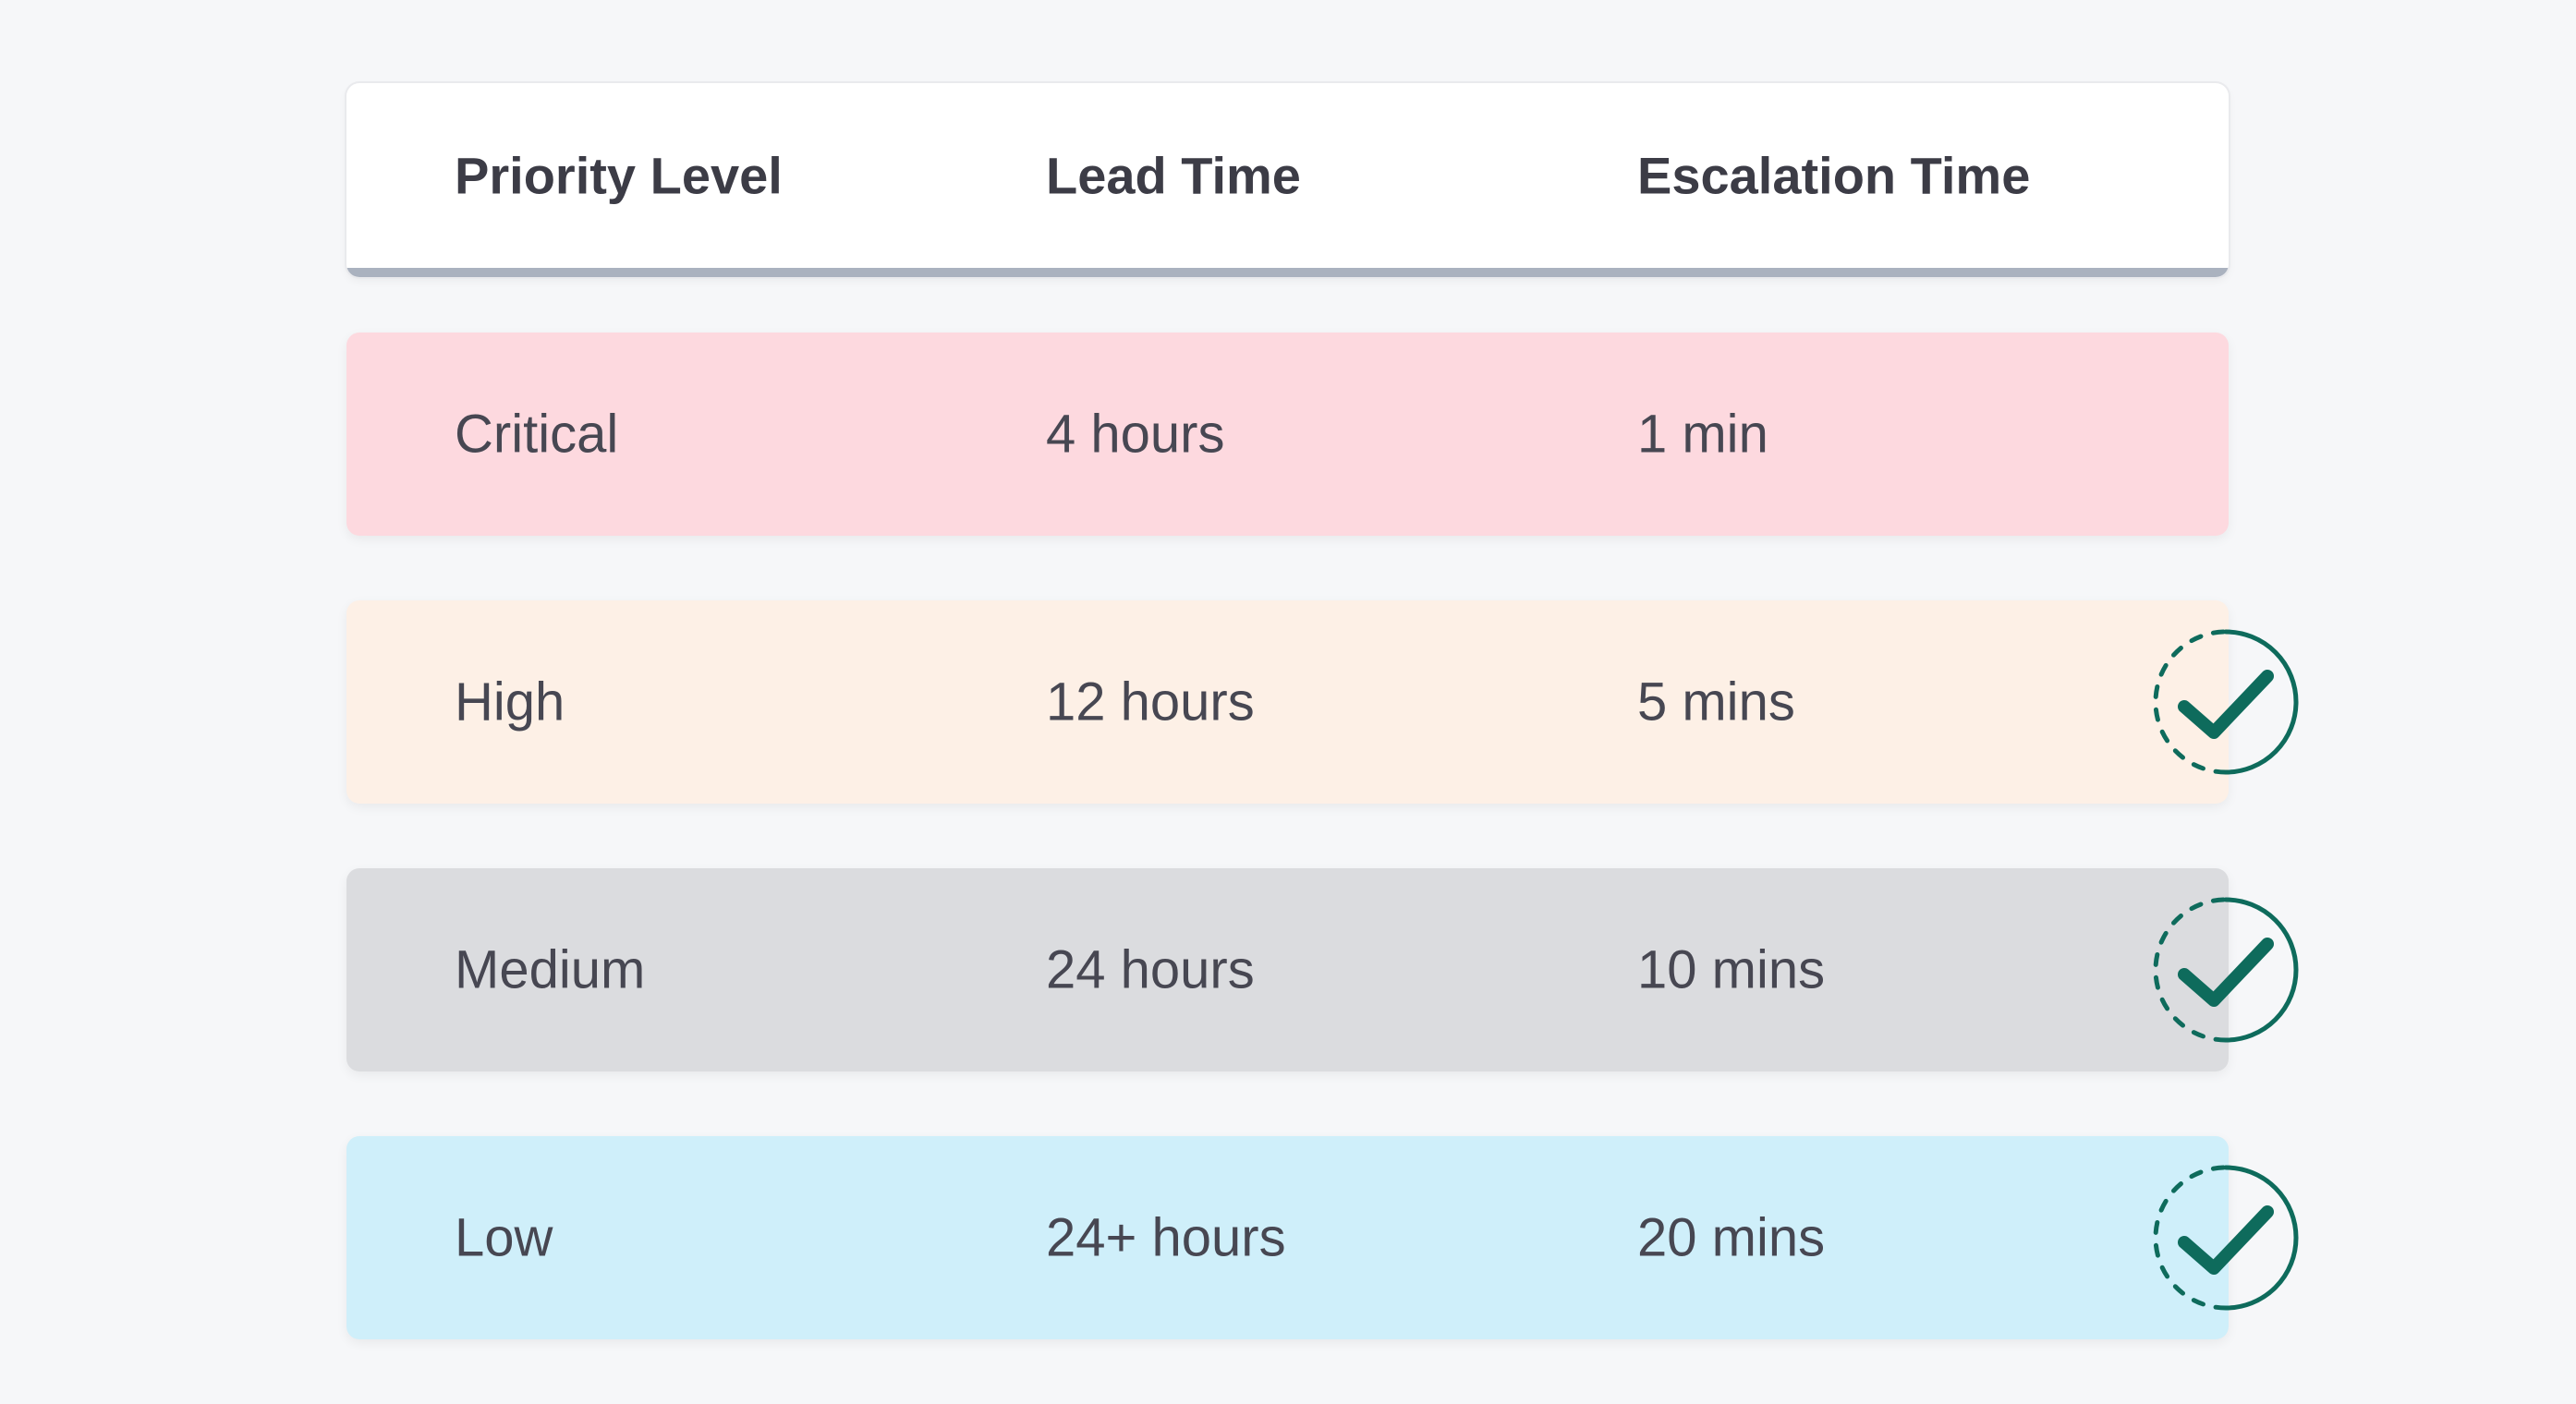  What do you see at coordinates (1322, 1237) in the screenshot?
I see `table-row-low: Low 24+ hours 20 mins` at bounding box center [1322, 1237].